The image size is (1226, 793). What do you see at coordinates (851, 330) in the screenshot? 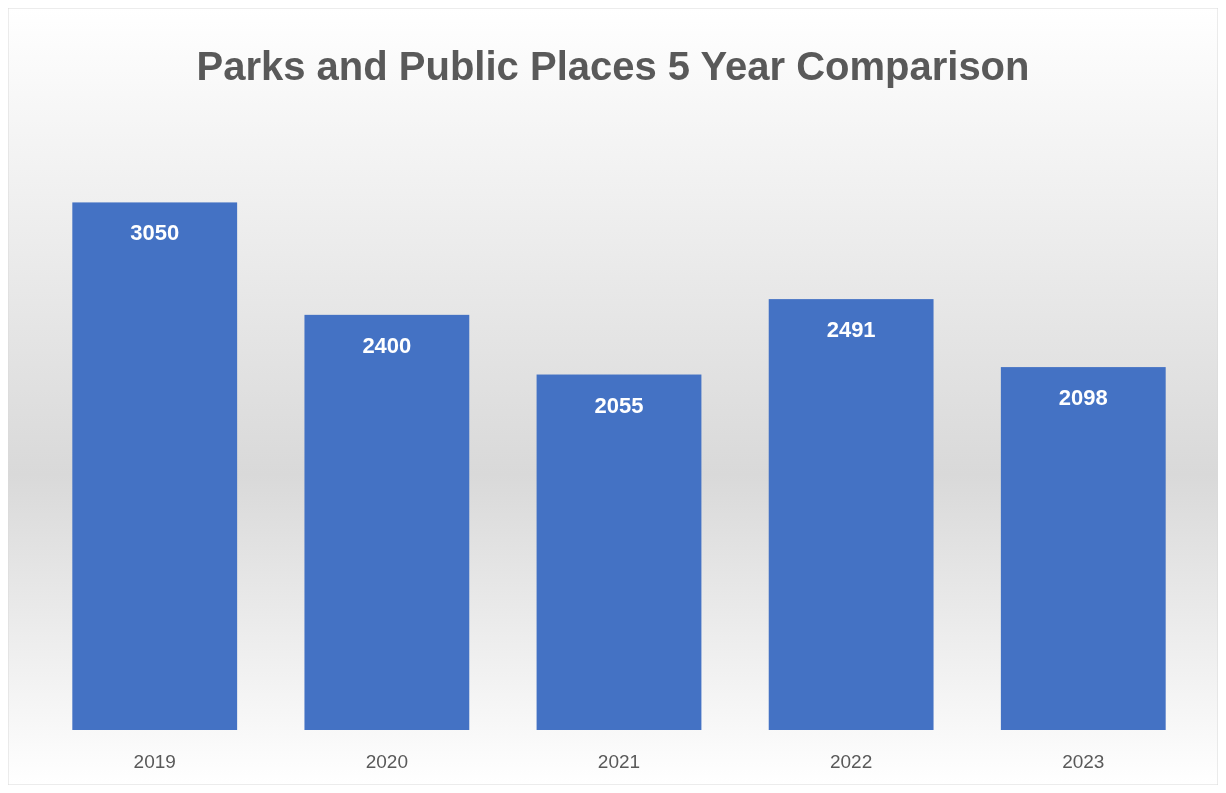
I see `data-label: 2491` at bounding box center [851, 330].